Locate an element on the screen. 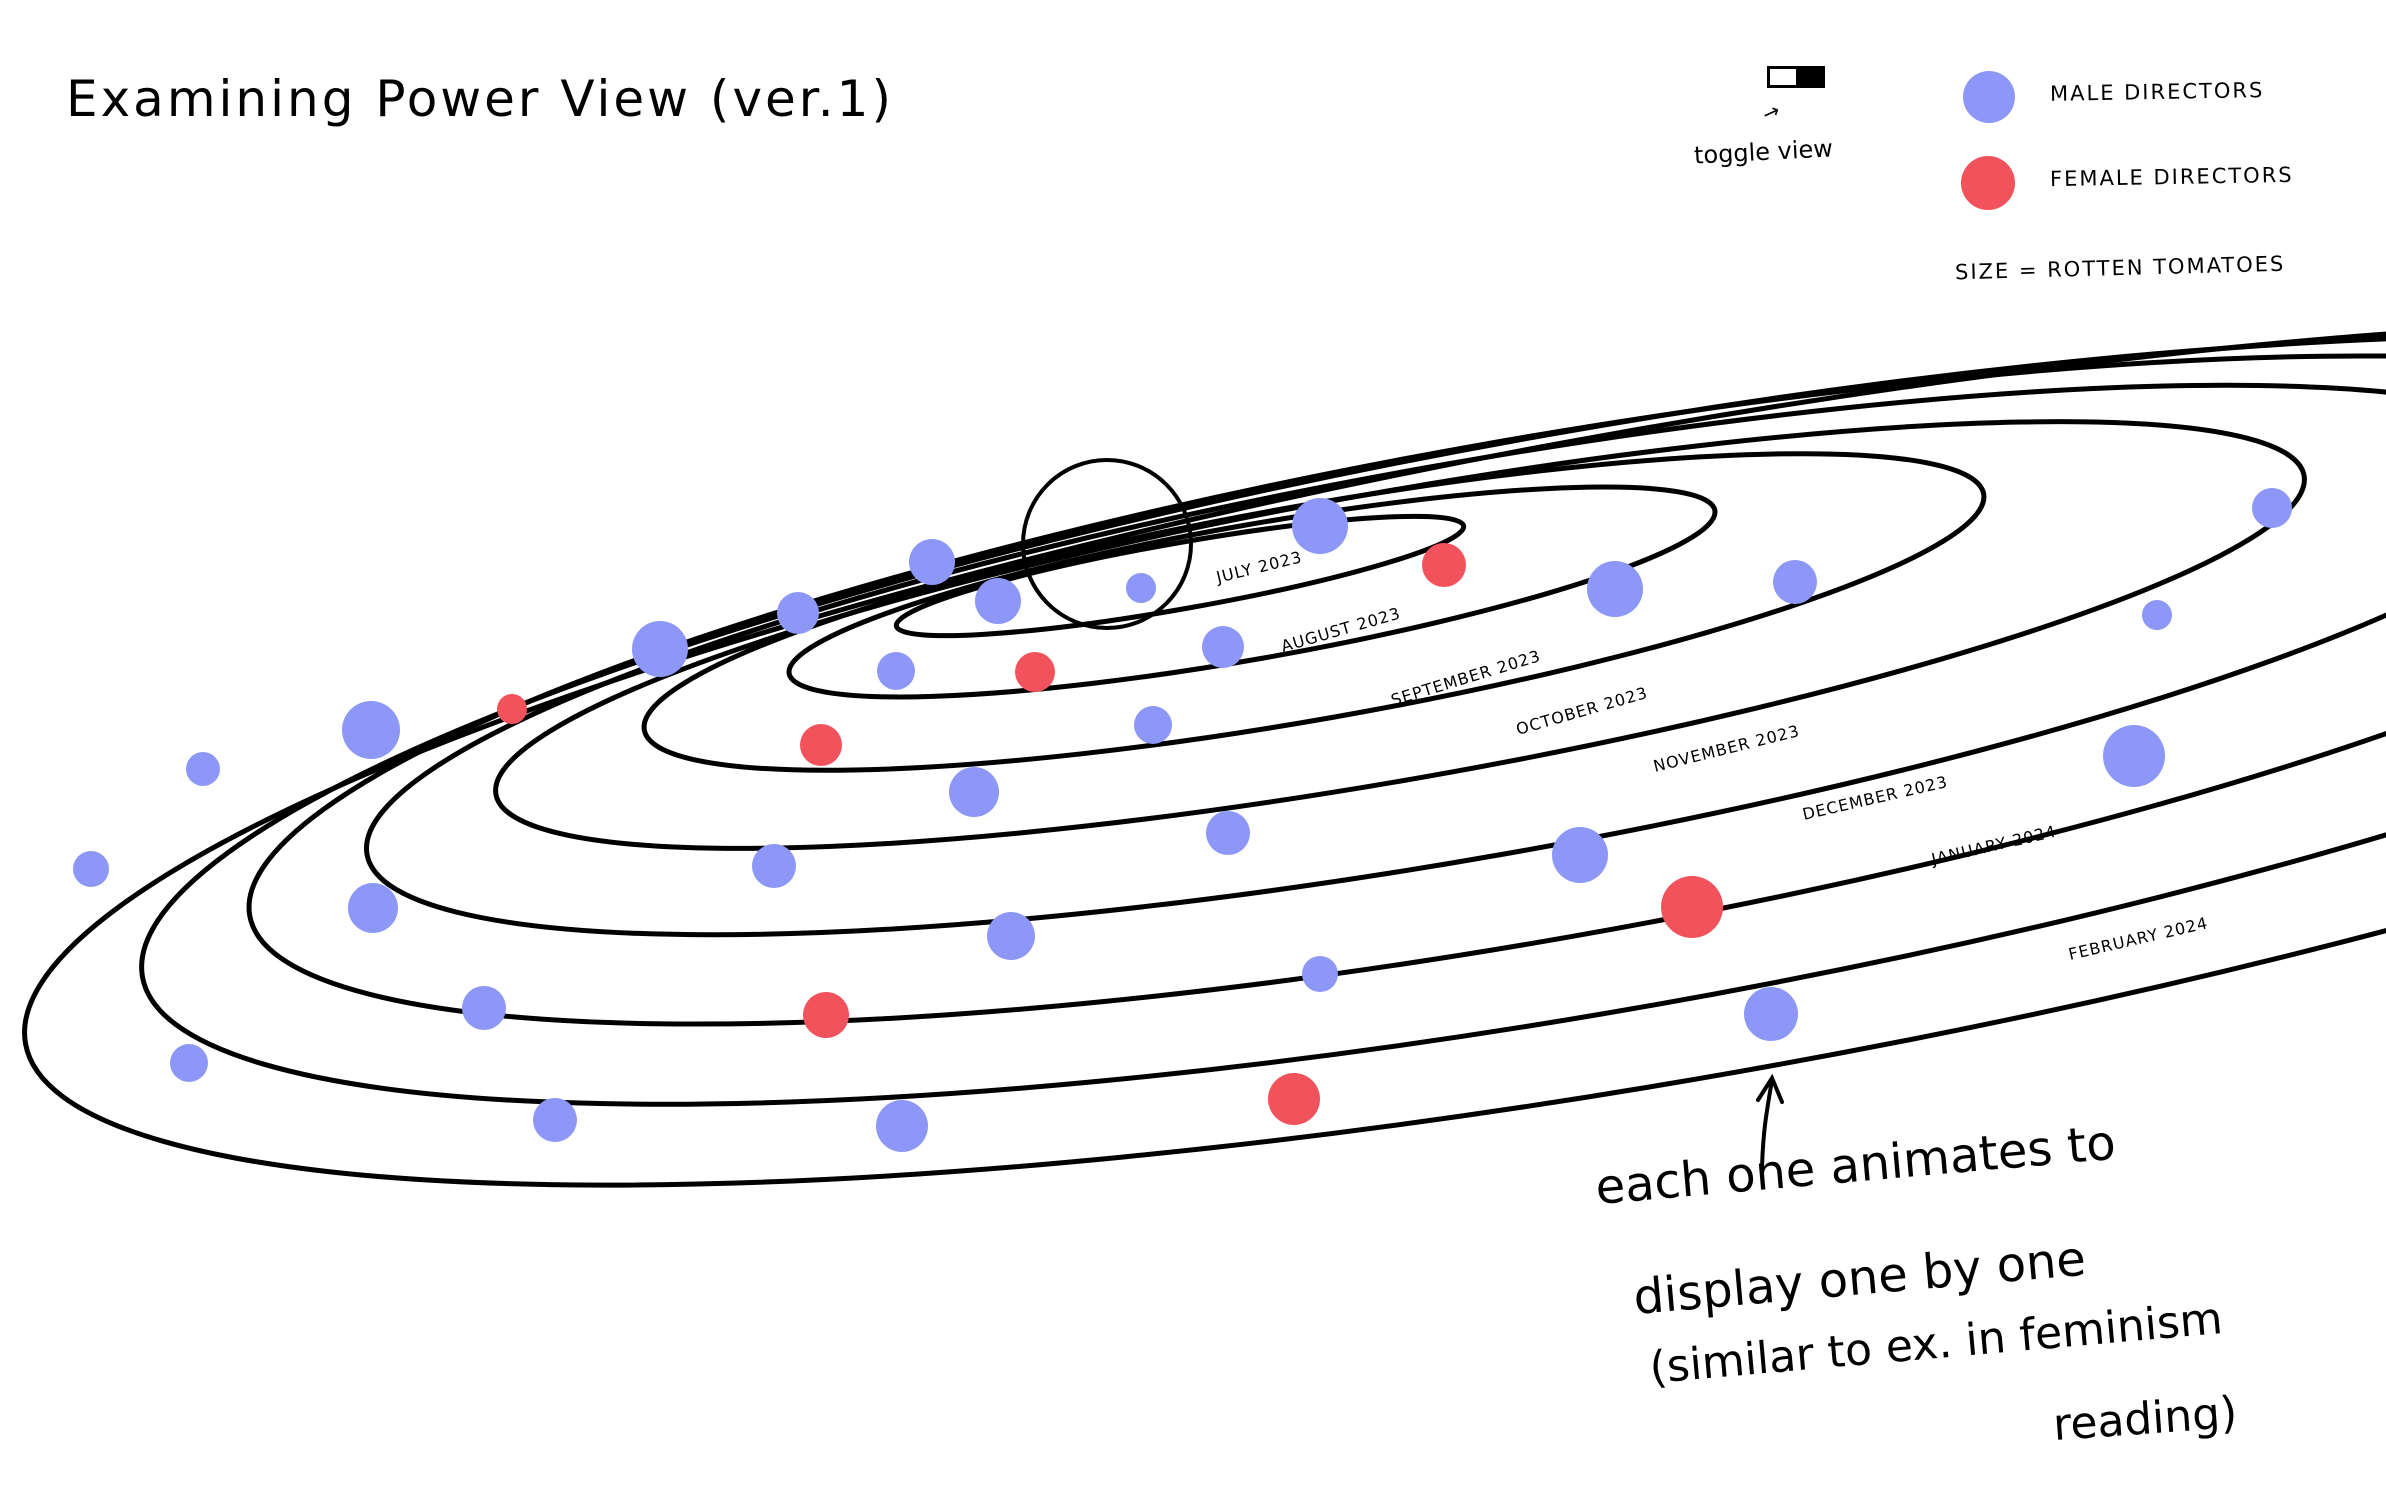  page-title: Examining Power View (ver.1) is located at coordinates (480, 99).